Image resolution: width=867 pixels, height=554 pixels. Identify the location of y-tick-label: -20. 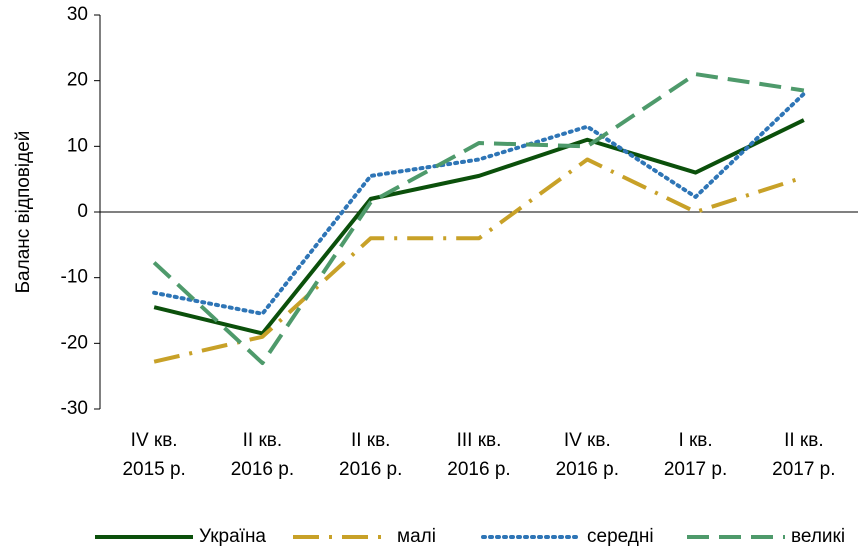
(74, 342).